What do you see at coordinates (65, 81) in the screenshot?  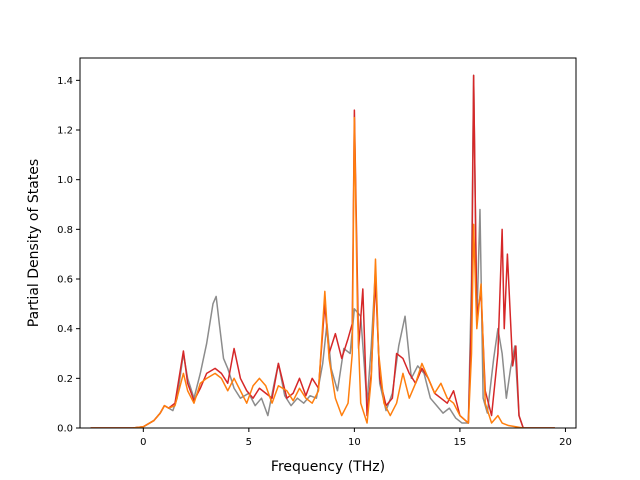 I see `y-tick-label: 1.4` at bounding box center [65, 81].